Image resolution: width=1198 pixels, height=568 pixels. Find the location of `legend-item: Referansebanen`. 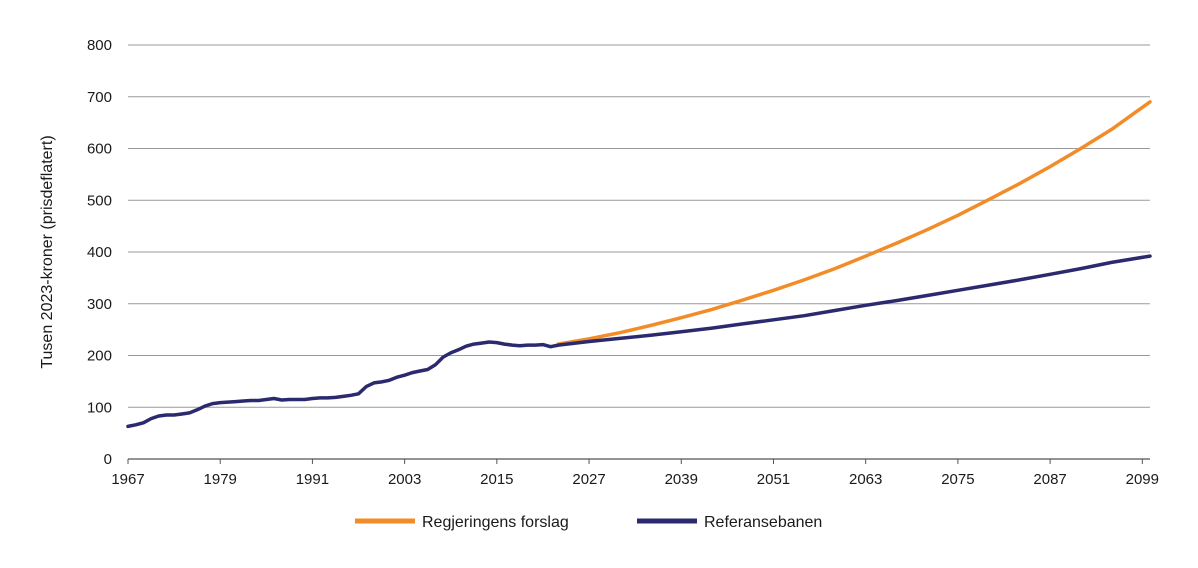

legend-item: Referansebanen is located at coordinates (729, 522).